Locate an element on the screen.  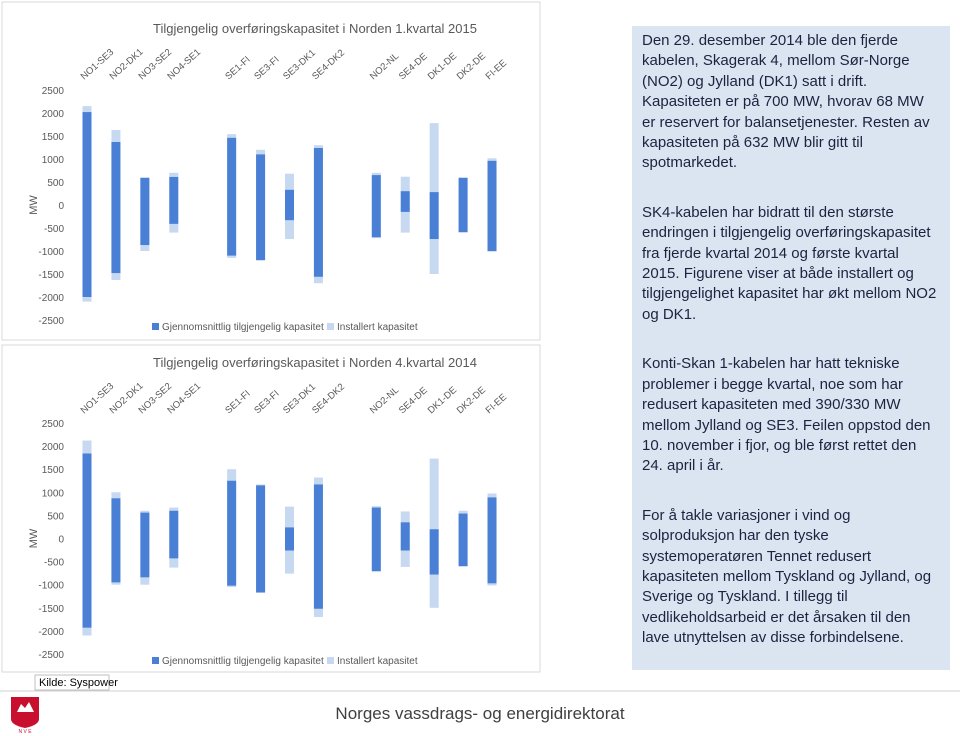
source-box is located at coordinates (72, 682).